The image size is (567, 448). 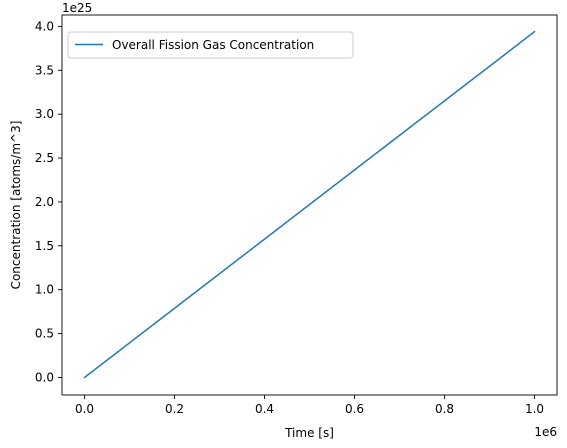 I want to click on x-tick-label: 0.4, so click(x=264, y=409).